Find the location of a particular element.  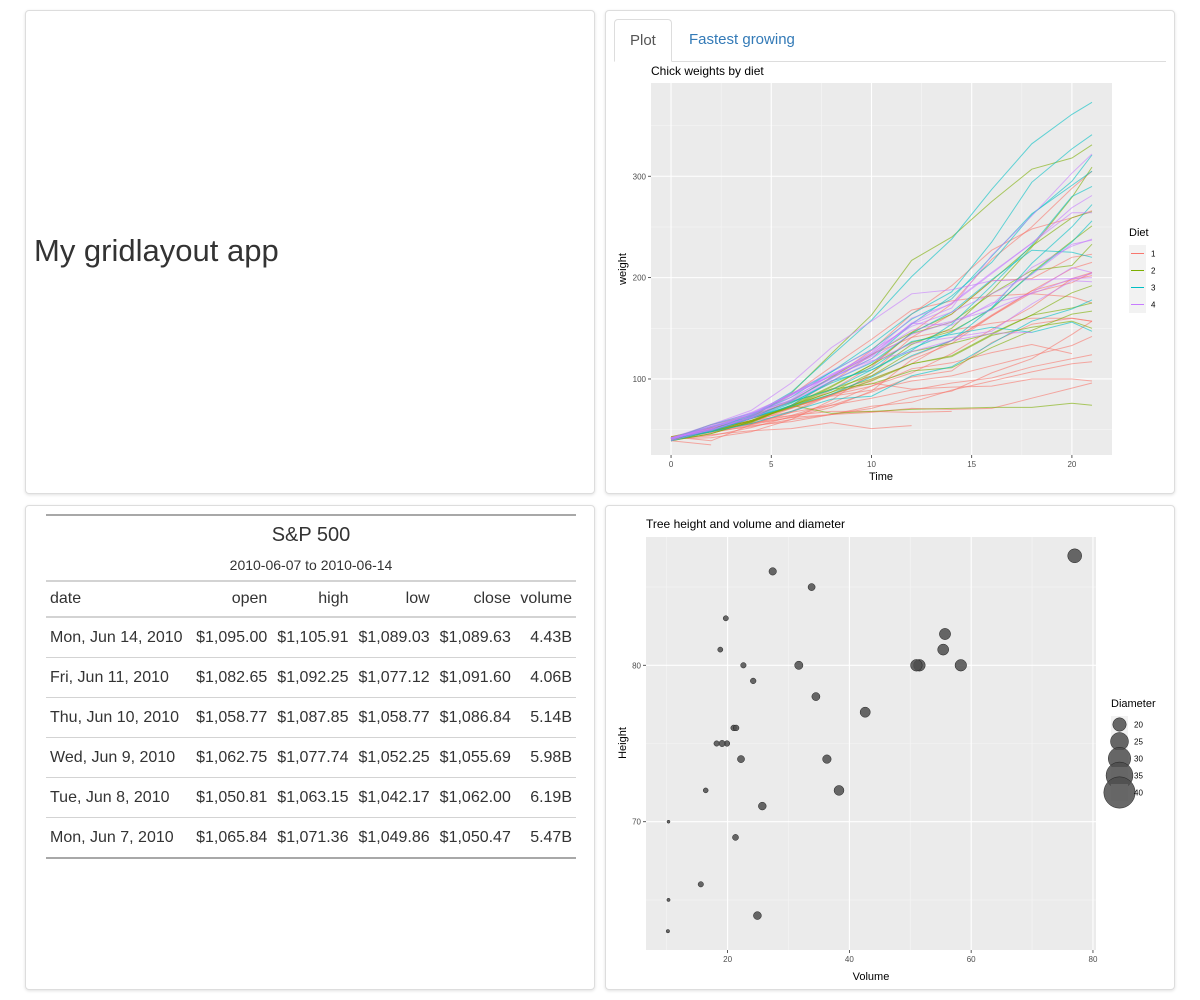

chart-title: Chick weights by diet is located at coordinates (707, 71).